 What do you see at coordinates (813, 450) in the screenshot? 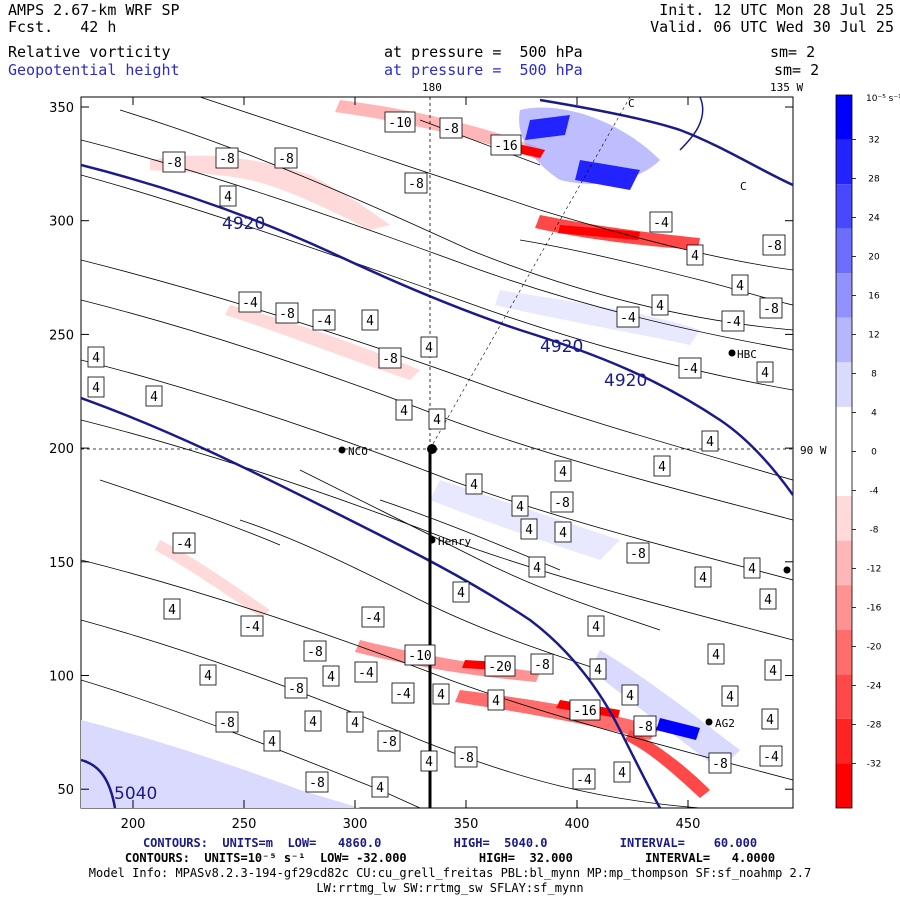
I see `lon-label-90w: 90 W` at bounding box center [813, 450].